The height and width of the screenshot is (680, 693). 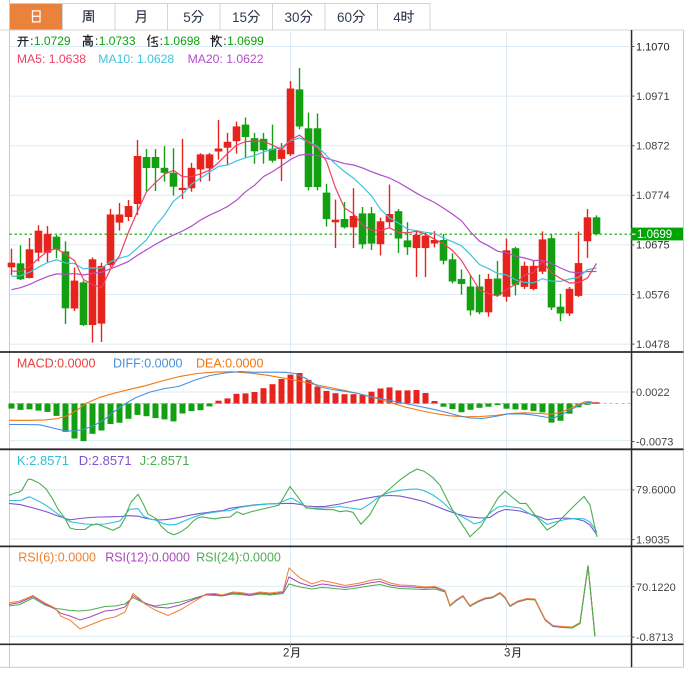 I want to click on svg-text: 1.0733, so click(x=117, y=41).